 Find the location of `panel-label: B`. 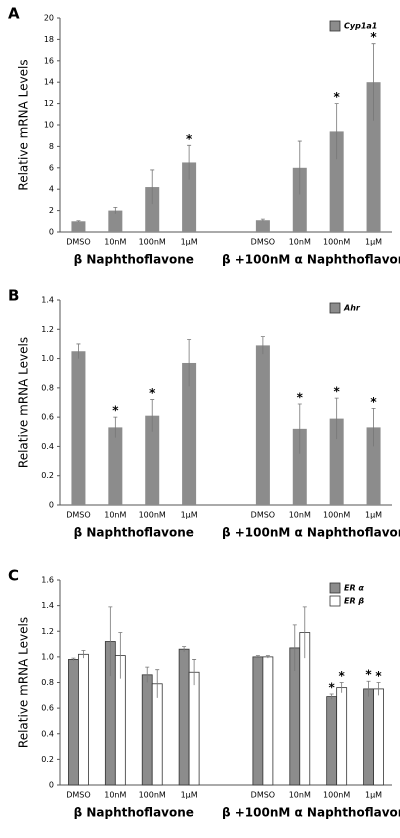

panel-label: B is located at coordinates (13, 296).